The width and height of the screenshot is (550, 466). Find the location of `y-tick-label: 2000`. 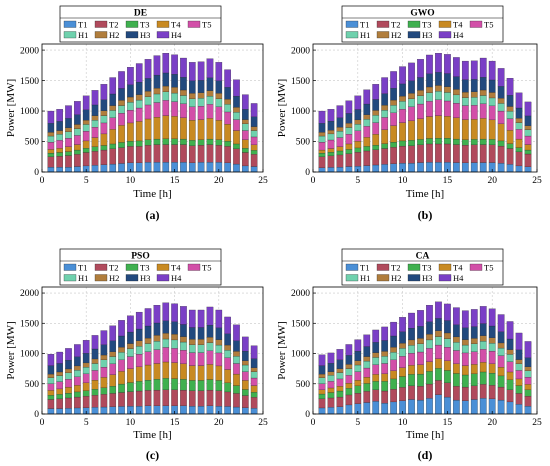

y-tick-label: 2000 is located at coordinates (29, 51).